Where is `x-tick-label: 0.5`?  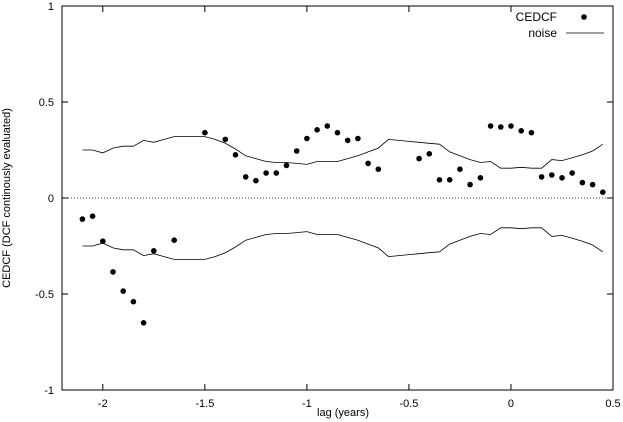 x-tick-label: 0.5 is located at coordinates (612, 404).